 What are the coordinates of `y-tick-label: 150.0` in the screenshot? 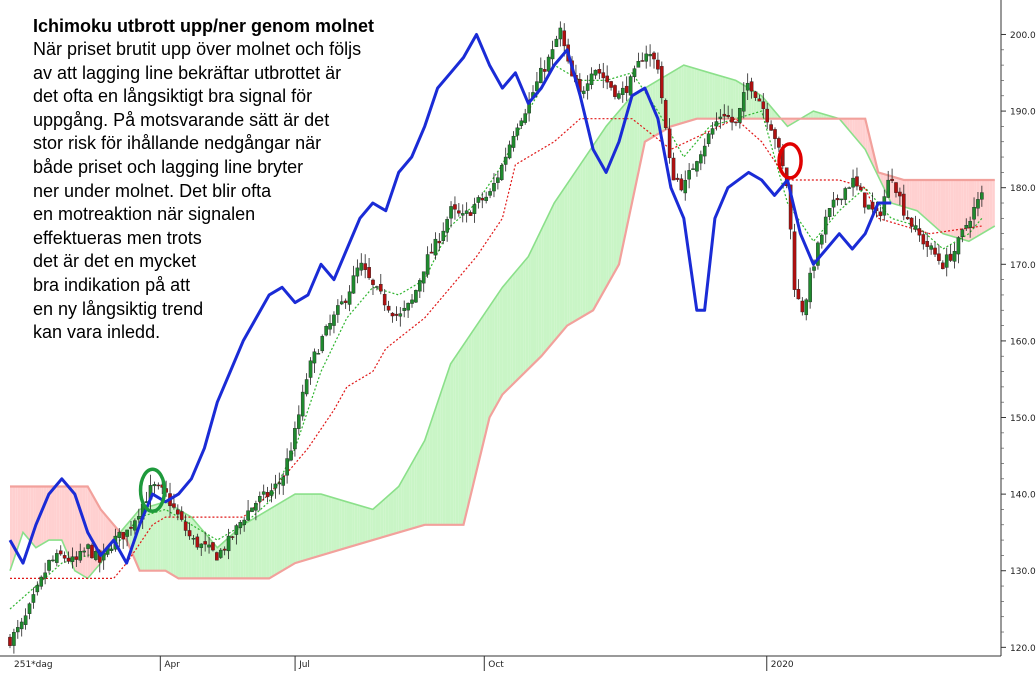 It's located at (1023, 419).